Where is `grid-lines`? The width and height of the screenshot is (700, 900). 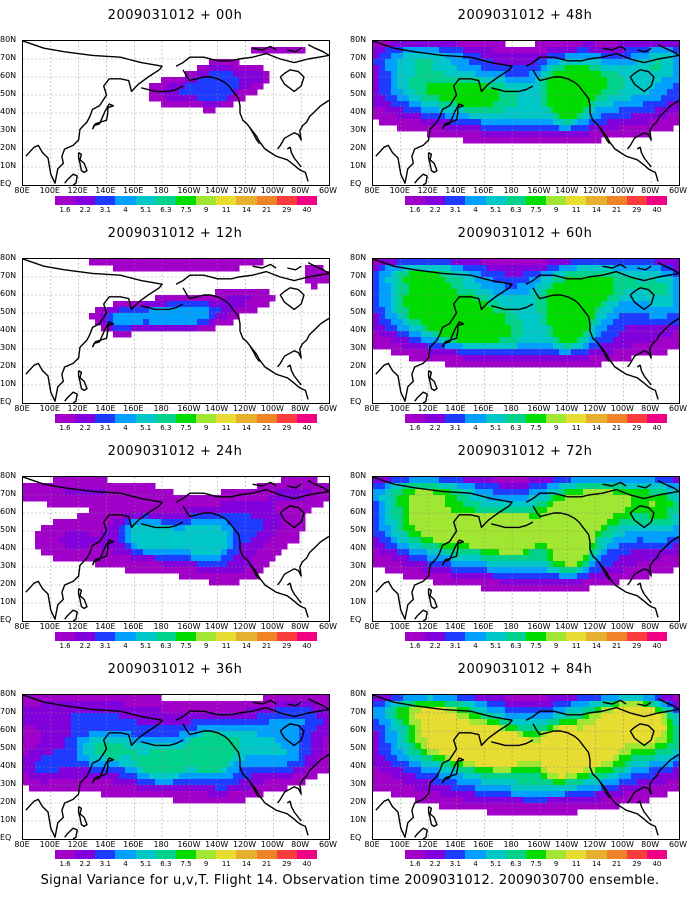 grid-lines is located at coordinates (176, 331).